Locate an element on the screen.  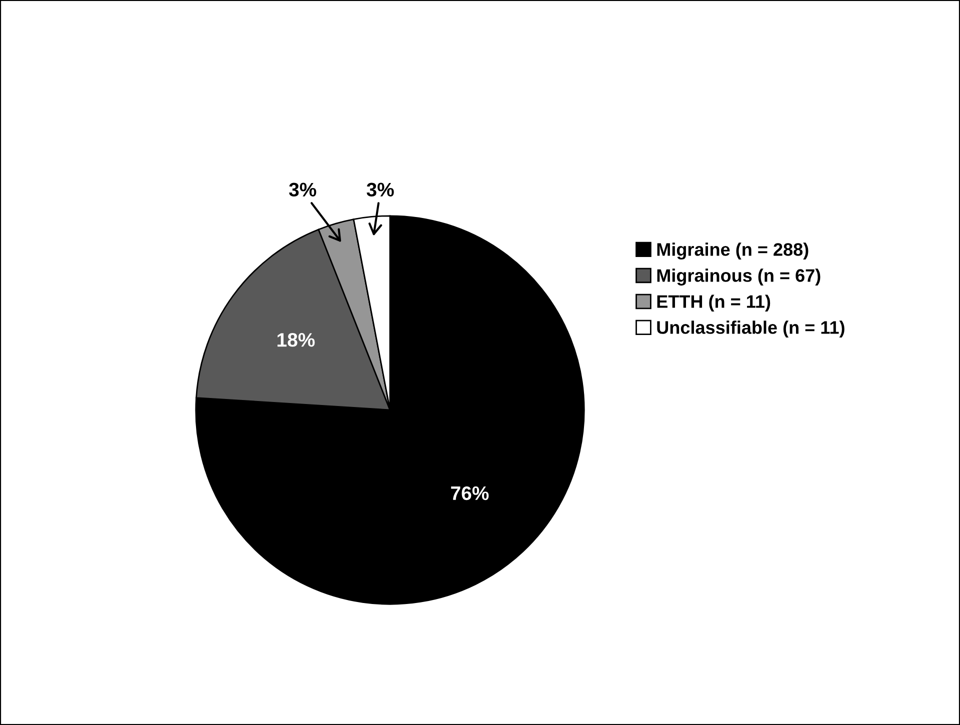
legend-label: Unclassifiable (n = 11) is located at coordinates (750, 329).